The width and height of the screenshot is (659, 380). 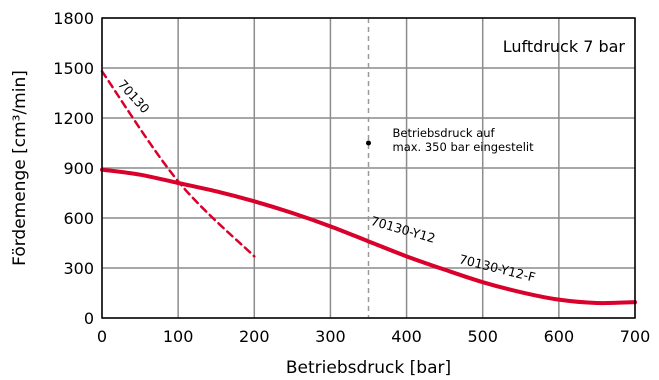 What do you see at coordinates (406, 336) in the screenshot?
I see `x-tick-label: 400` at bounding box center [406, 336].